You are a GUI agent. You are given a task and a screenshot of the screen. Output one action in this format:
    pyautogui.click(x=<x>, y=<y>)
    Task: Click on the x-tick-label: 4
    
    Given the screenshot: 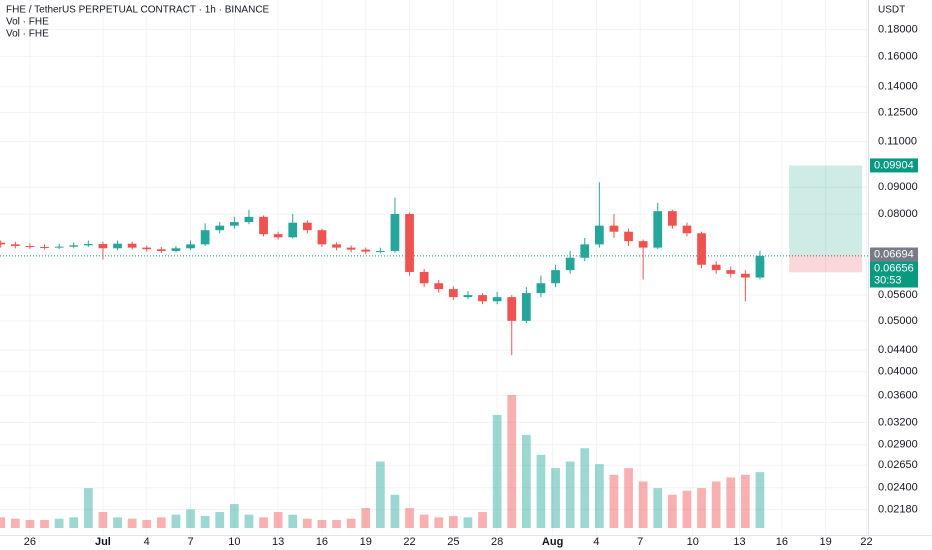 What is the action you would take?
    pyautogui.click(x=147, y=542)
    